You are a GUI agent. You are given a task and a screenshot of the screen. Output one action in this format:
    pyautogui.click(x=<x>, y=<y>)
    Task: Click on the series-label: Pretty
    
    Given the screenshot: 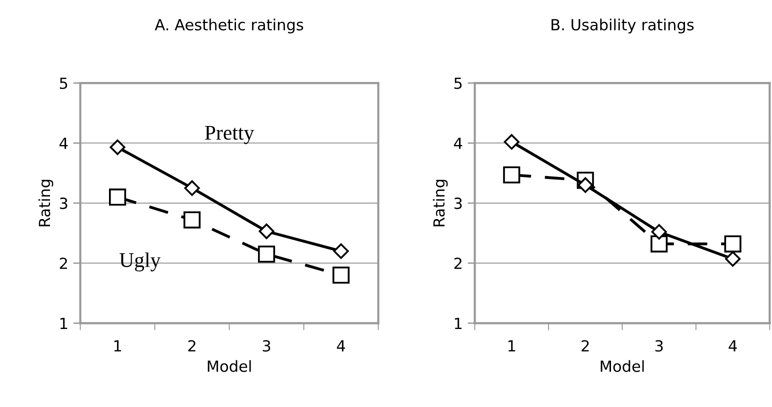 What is the action you would take?
    pyautogui.click(x=229, y=135)
    